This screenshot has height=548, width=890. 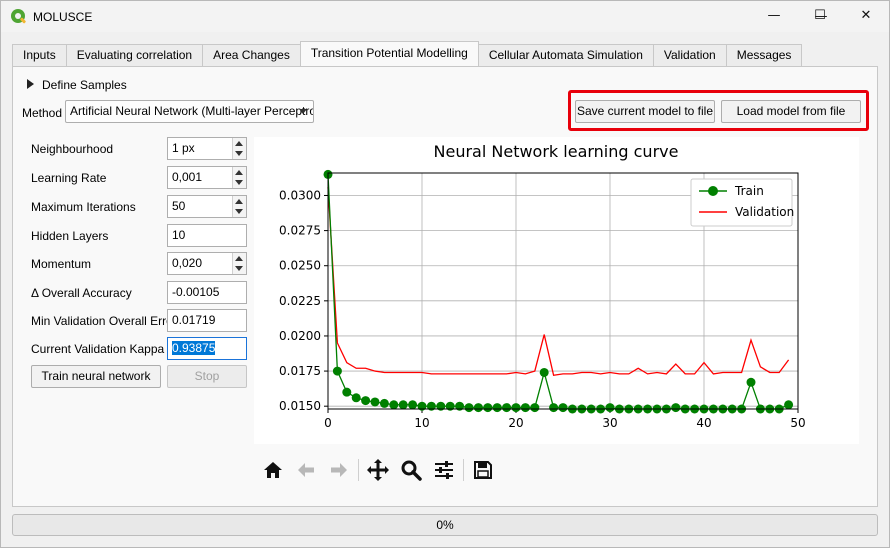 I want to click on param-label-learning-rate: Learning Rate, so click(x=69, y=178).